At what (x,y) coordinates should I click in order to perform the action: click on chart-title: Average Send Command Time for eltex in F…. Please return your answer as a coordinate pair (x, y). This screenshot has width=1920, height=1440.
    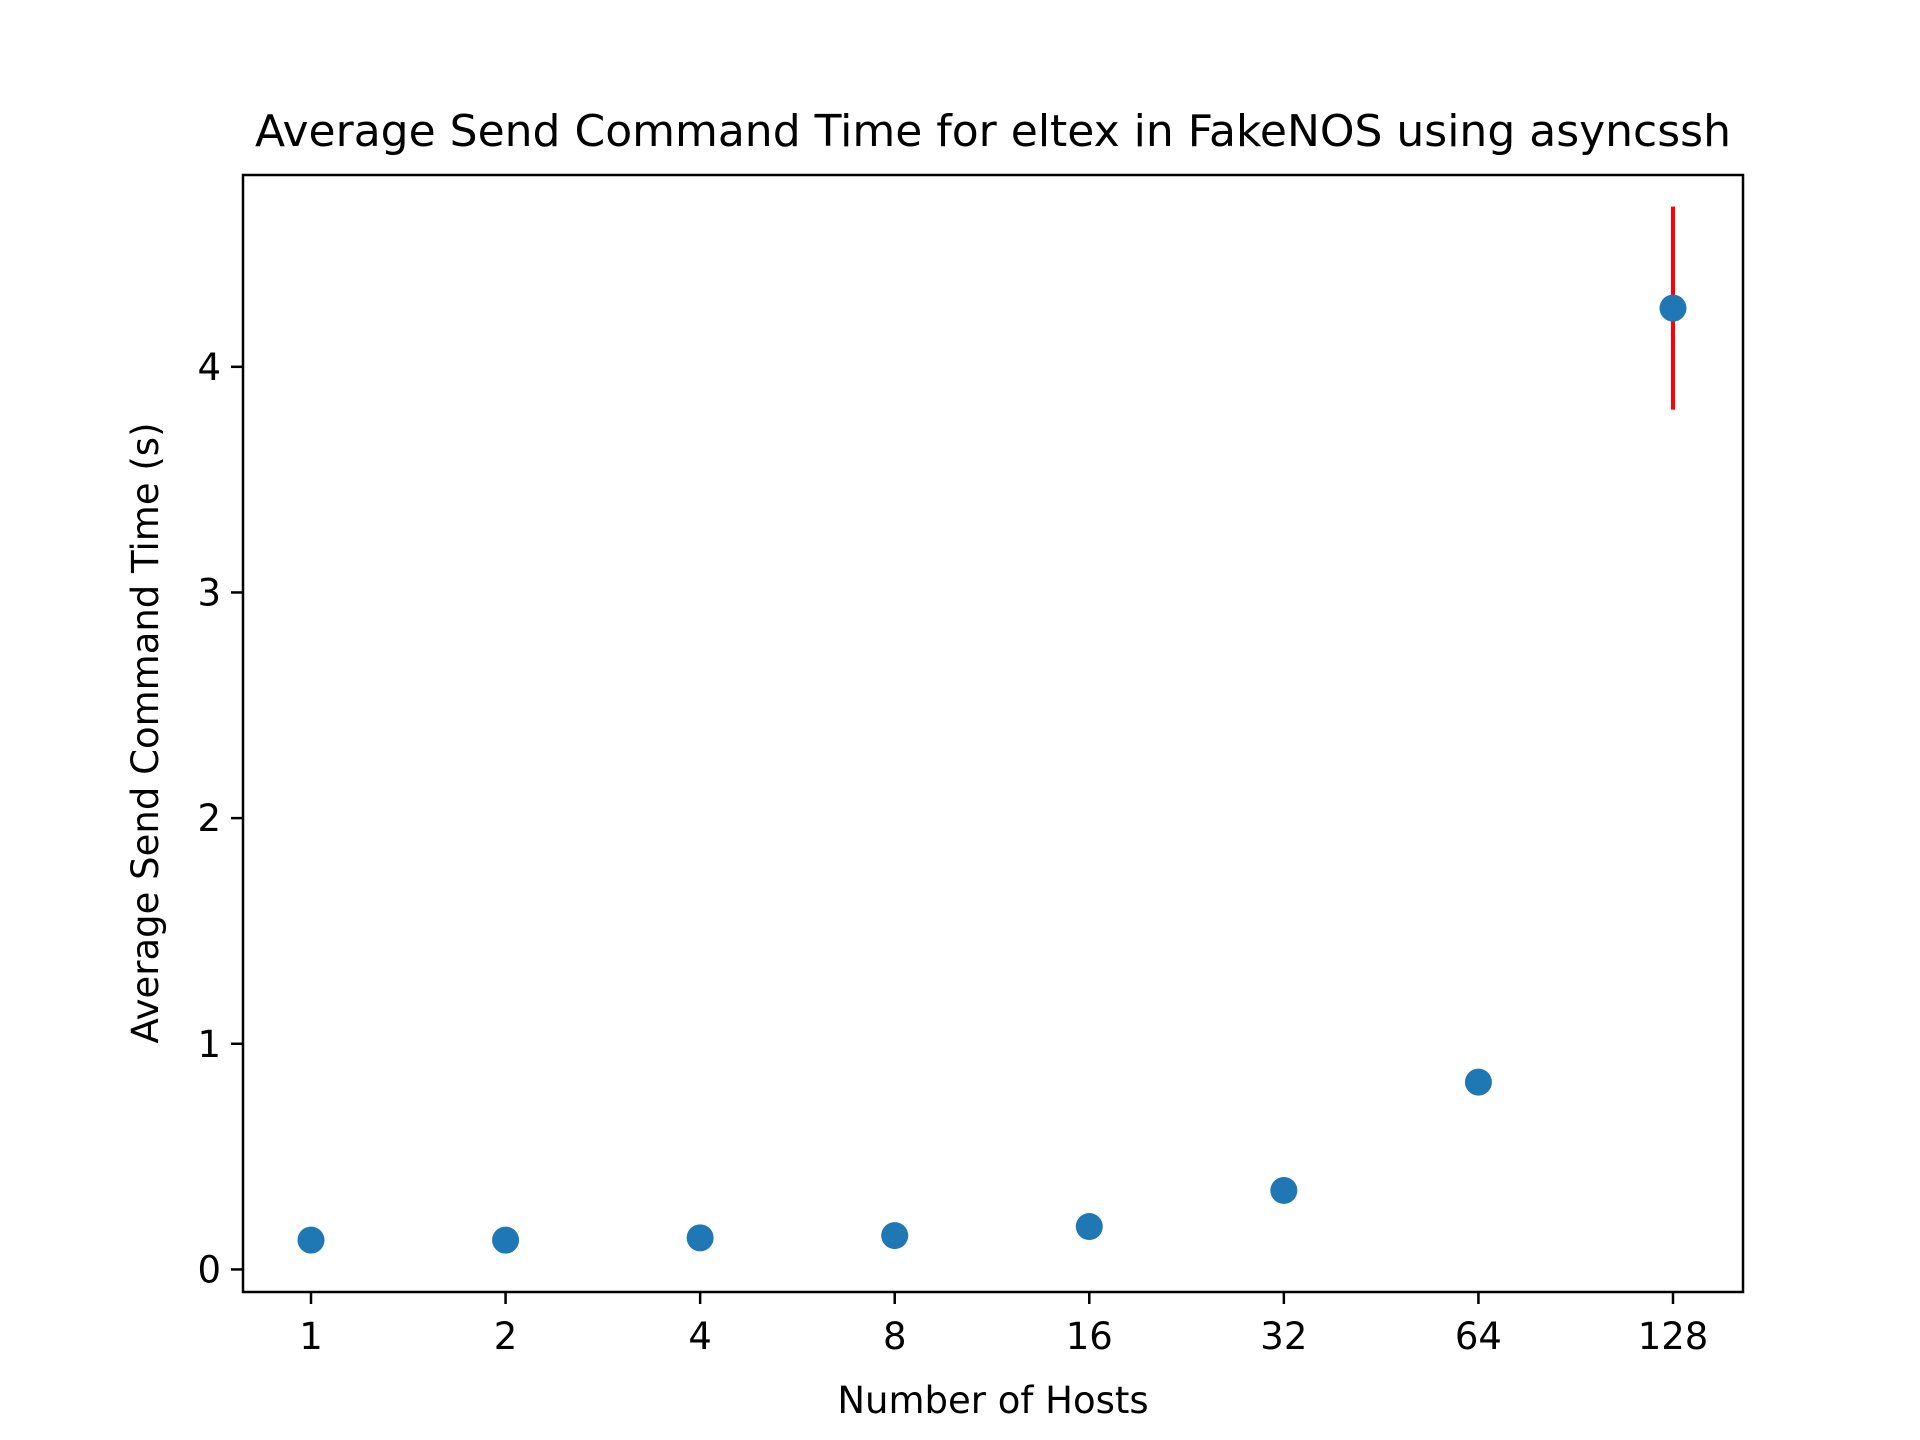
    Looking at the image, I should click on (993, 131).